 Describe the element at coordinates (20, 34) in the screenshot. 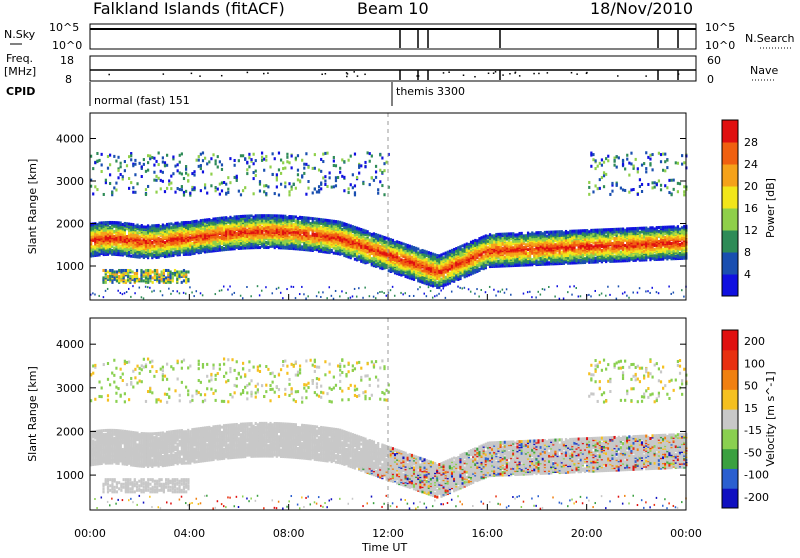

I see `nsky-label: N.Sky` at that location.